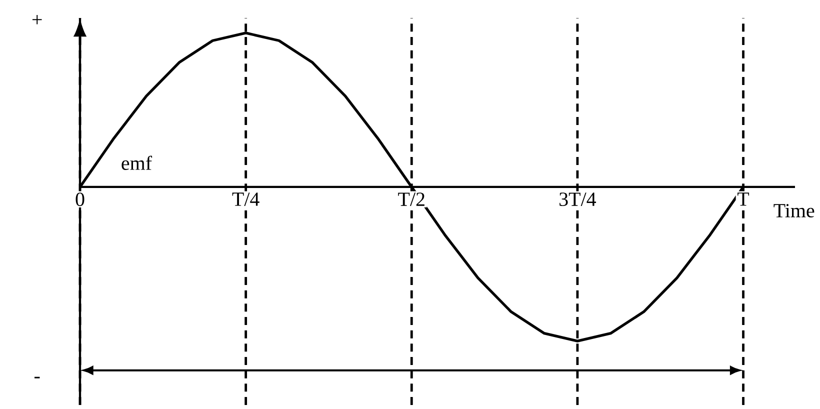 This screenshot has height=409, width=820. Describe the element at coordinates (137, 163) in the screenshot. I see `y-axis-title: emf` at that location.